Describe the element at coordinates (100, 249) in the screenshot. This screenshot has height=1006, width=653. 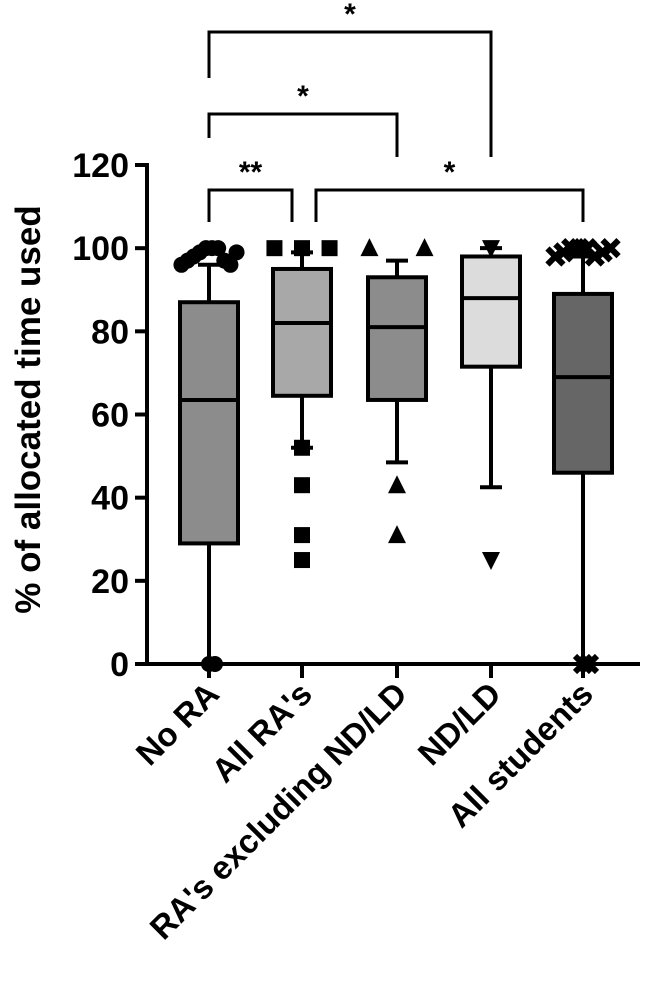
I see `y-tick-label: 100` at that location.